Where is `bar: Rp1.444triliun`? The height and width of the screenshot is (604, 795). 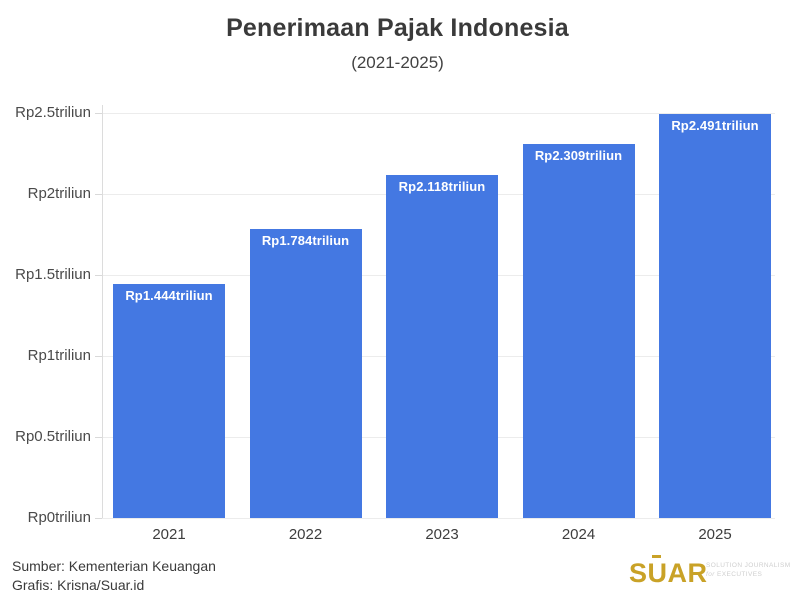
bar: Rp1.444triliun is located at coordinates (169, 401).